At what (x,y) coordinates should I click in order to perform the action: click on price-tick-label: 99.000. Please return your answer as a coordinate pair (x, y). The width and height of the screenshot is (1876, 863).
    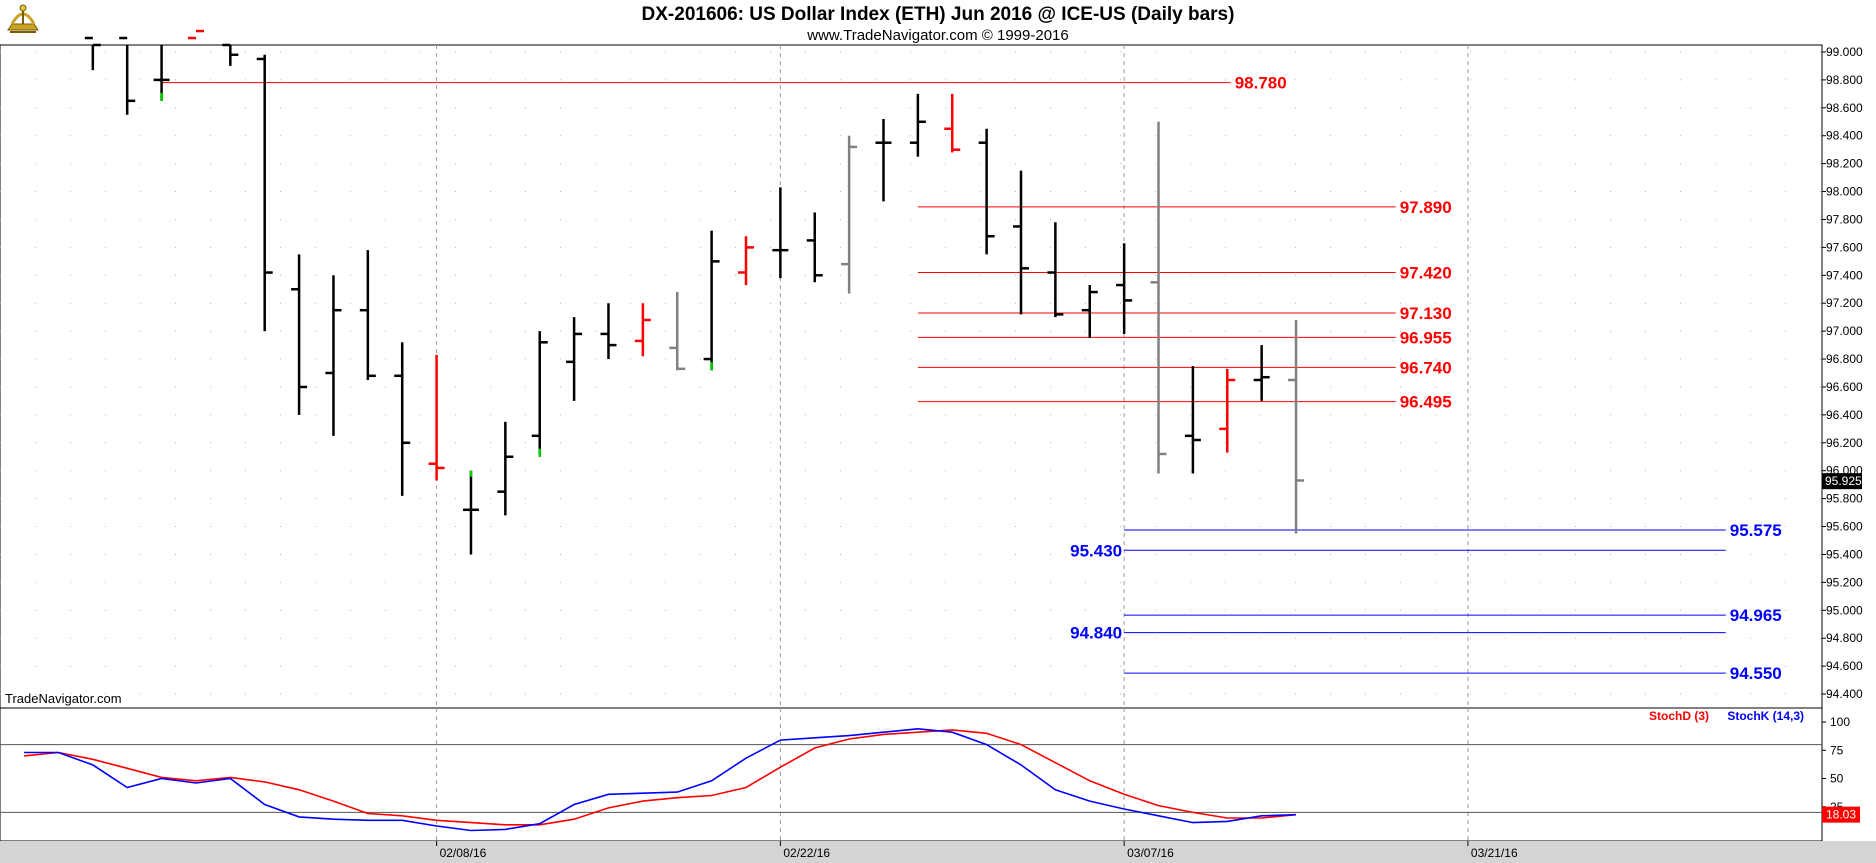
    Looking at the image, I should click on (1844, 52).